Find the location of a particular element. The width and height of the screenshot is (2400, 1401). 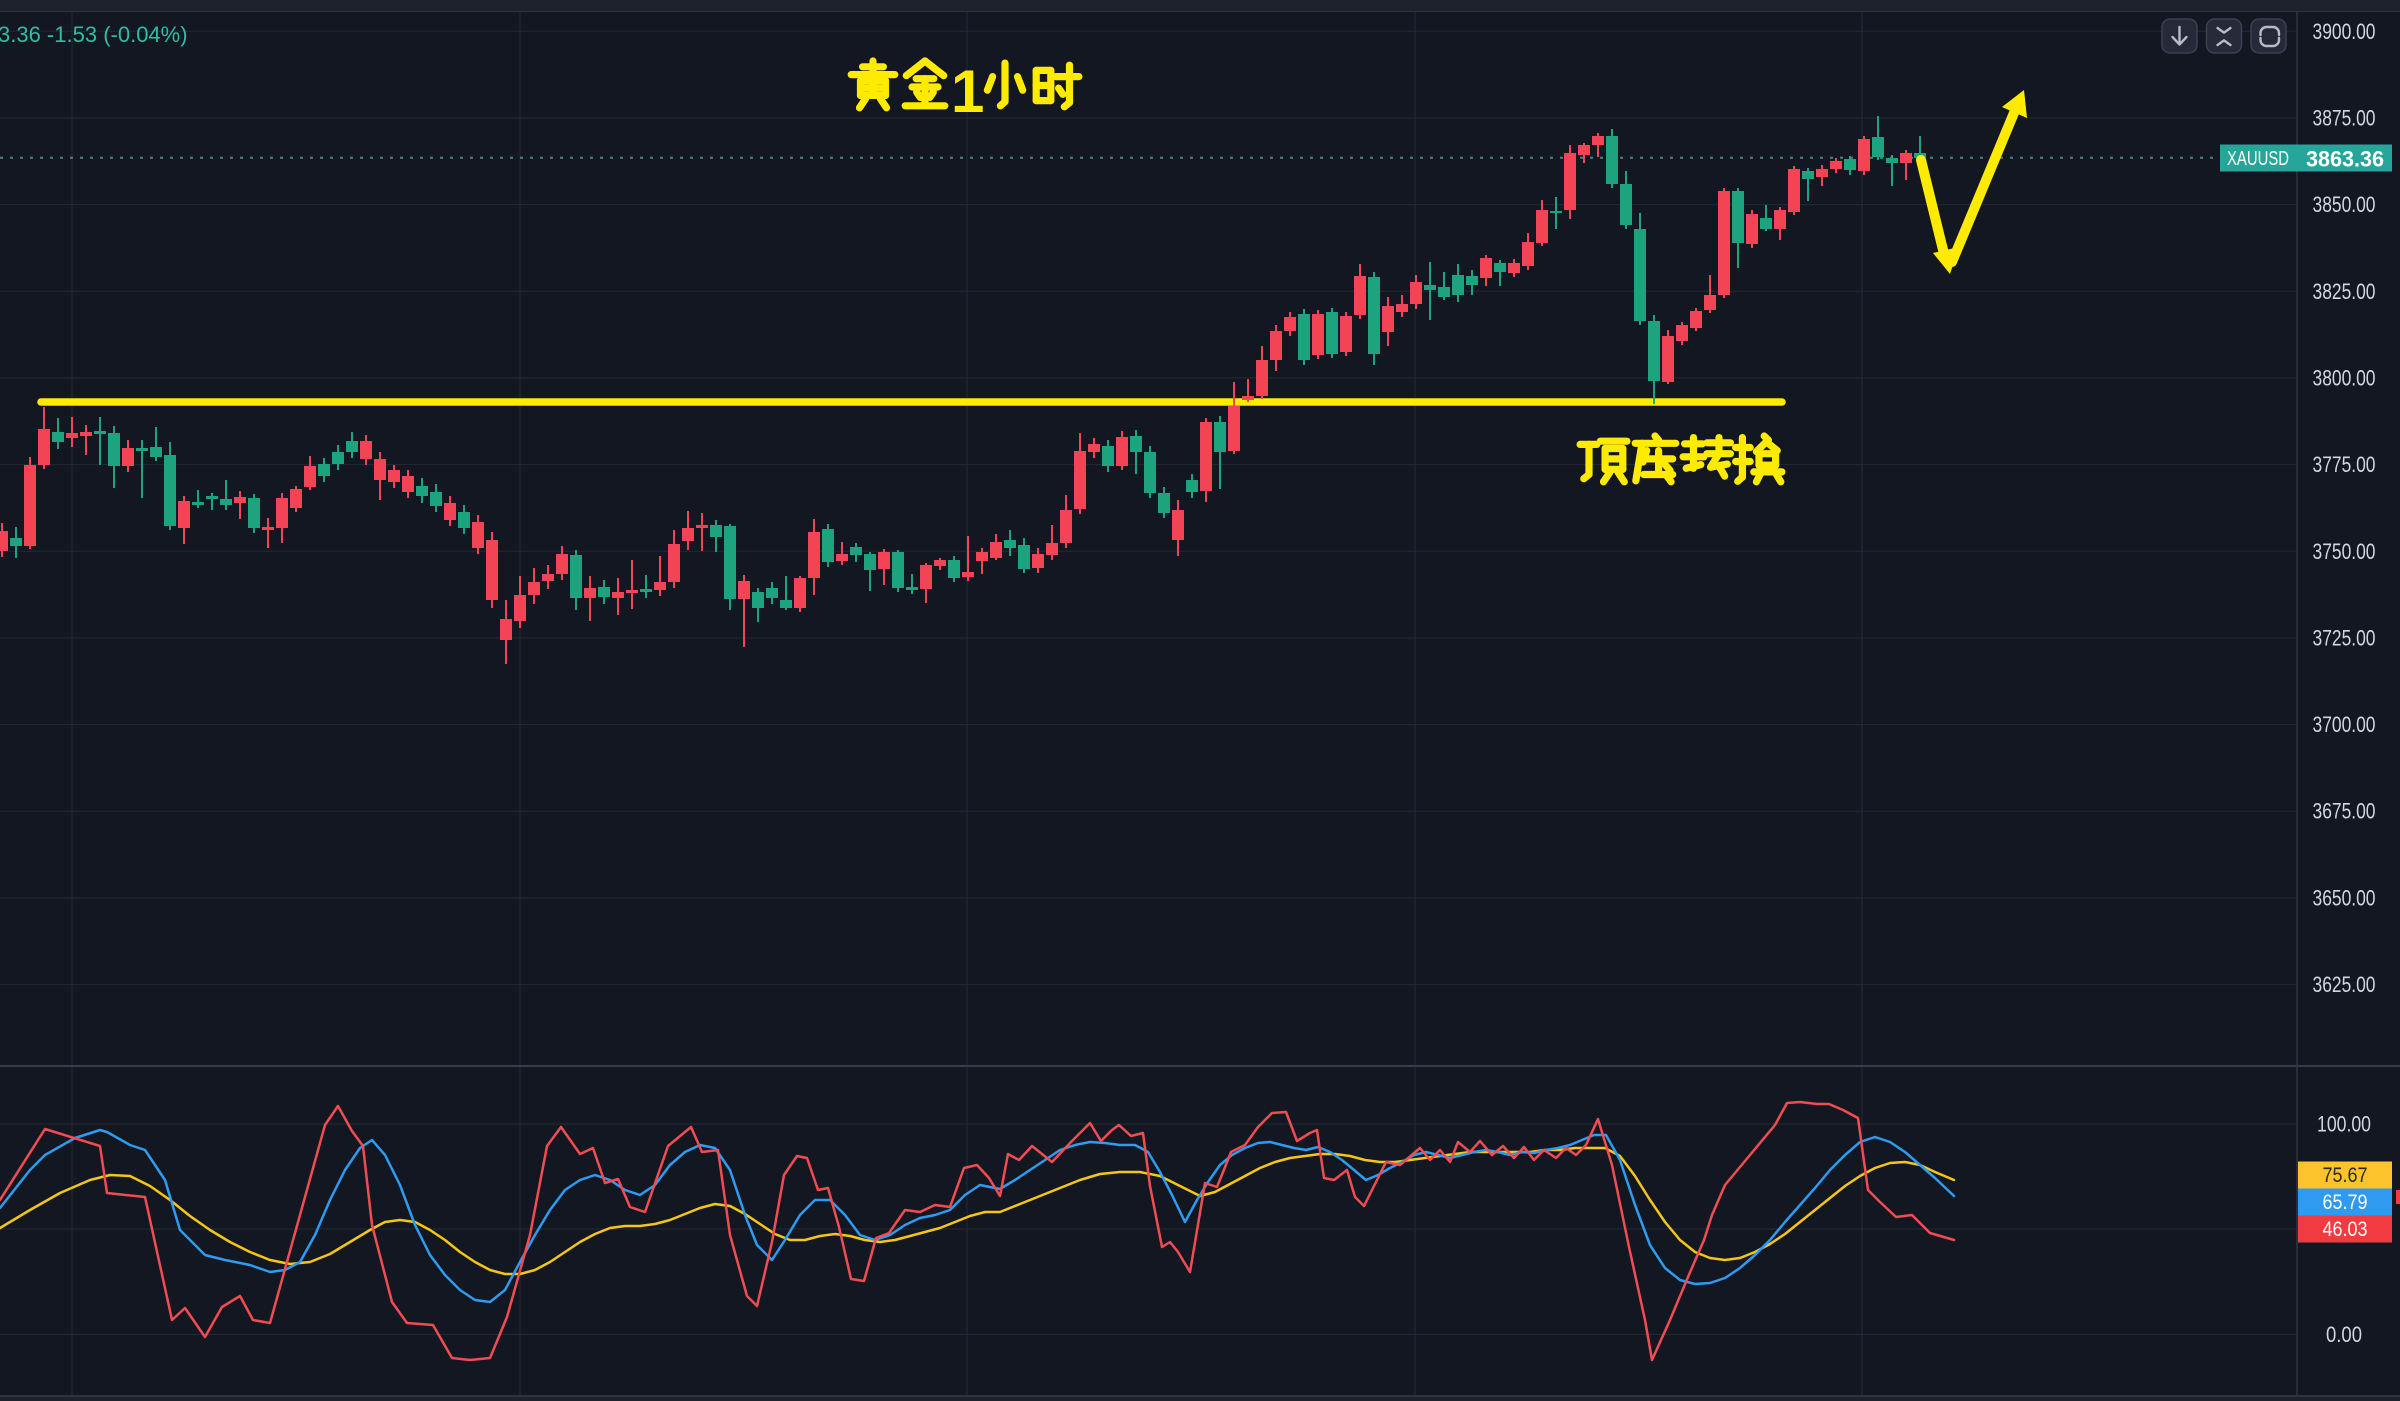

svg-text: 3625.00 is located at coordinates (2344, 984).